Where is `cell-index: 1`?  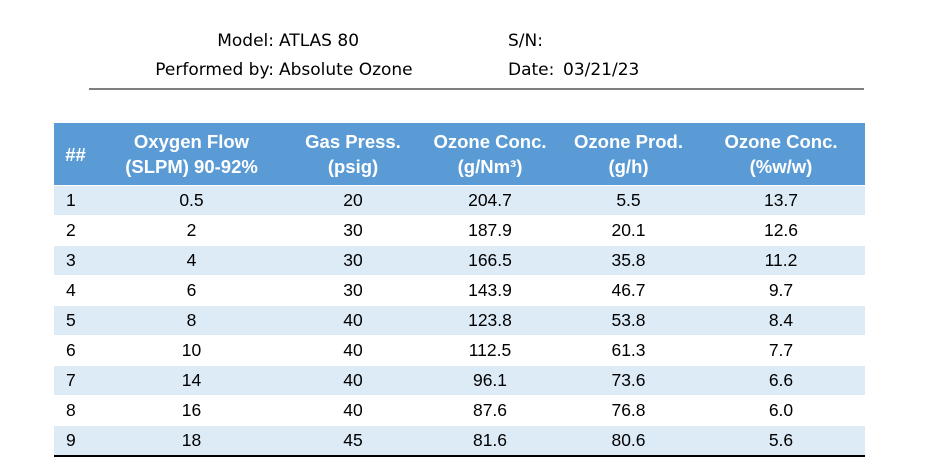 cell-index: 1 is located at coordinates (75, 200).